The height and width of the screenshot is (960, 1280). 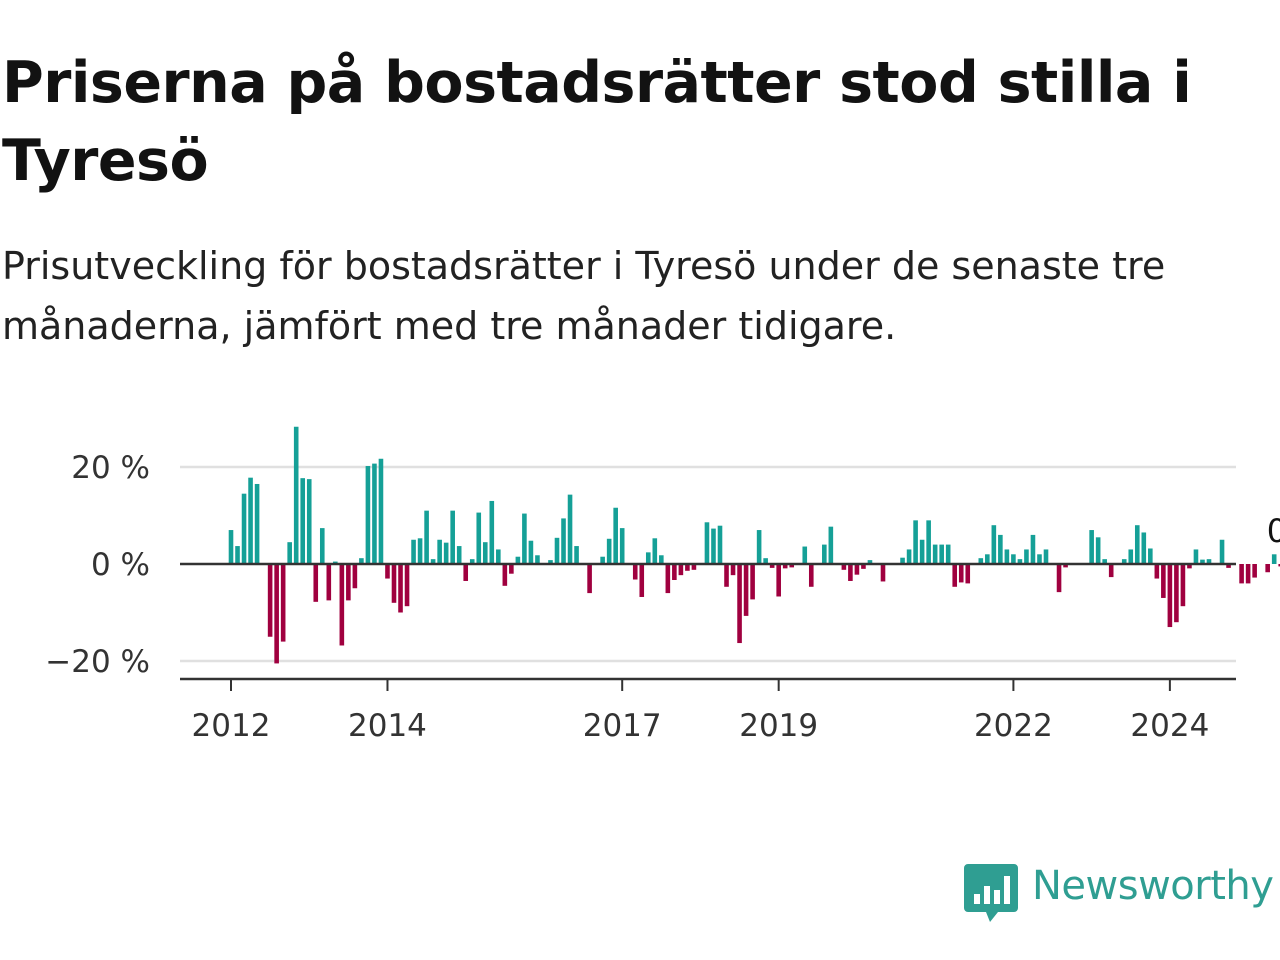 What do you see at coordinates (1169, 726) in the screenshot?
I see `x-tick-label: 2024` at bounding box center [1169, 726].